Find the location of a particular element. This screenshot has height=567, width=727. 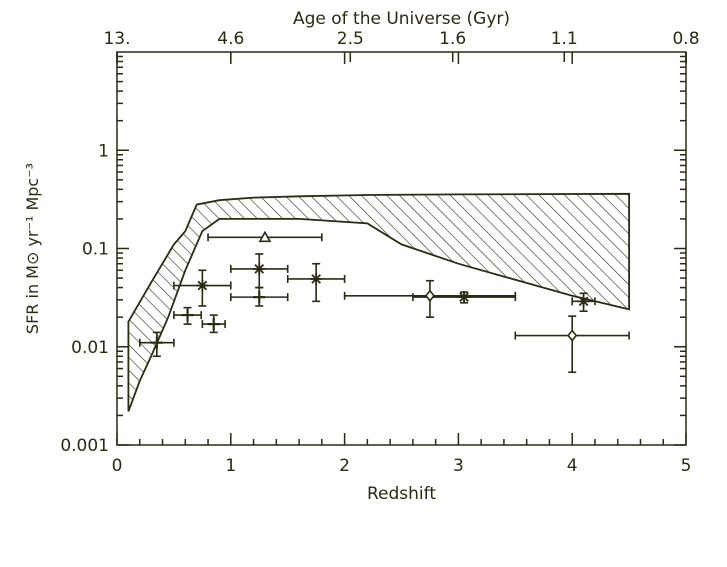

y-tick-label: 0.1 is located at coordinates (95, 250).